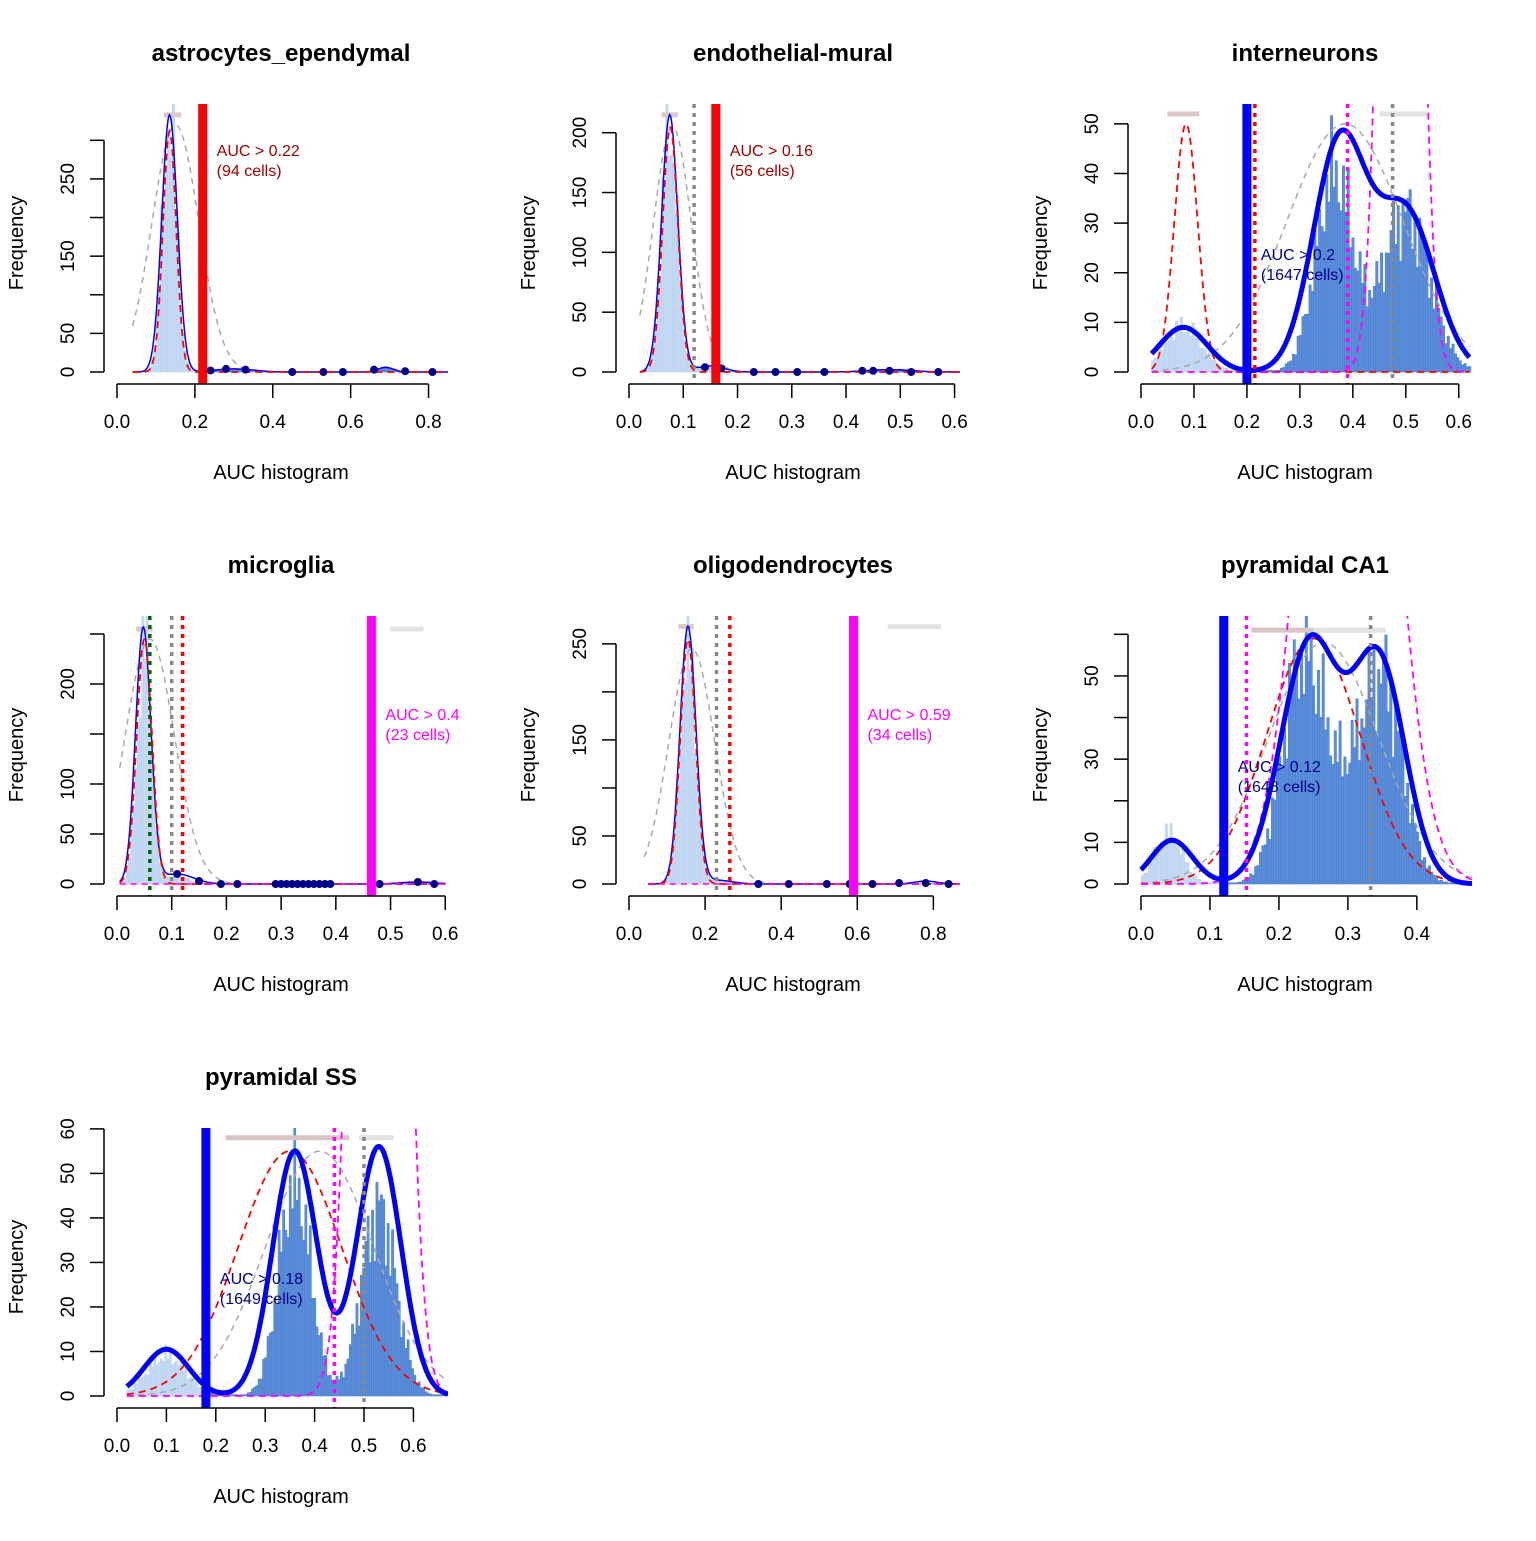 This screenshot has height=1541, width=1536. What do you see at coordinates (68, 179) in the screenshot?
I see `y-tick-label: 250` at bounding box center [68, 179].